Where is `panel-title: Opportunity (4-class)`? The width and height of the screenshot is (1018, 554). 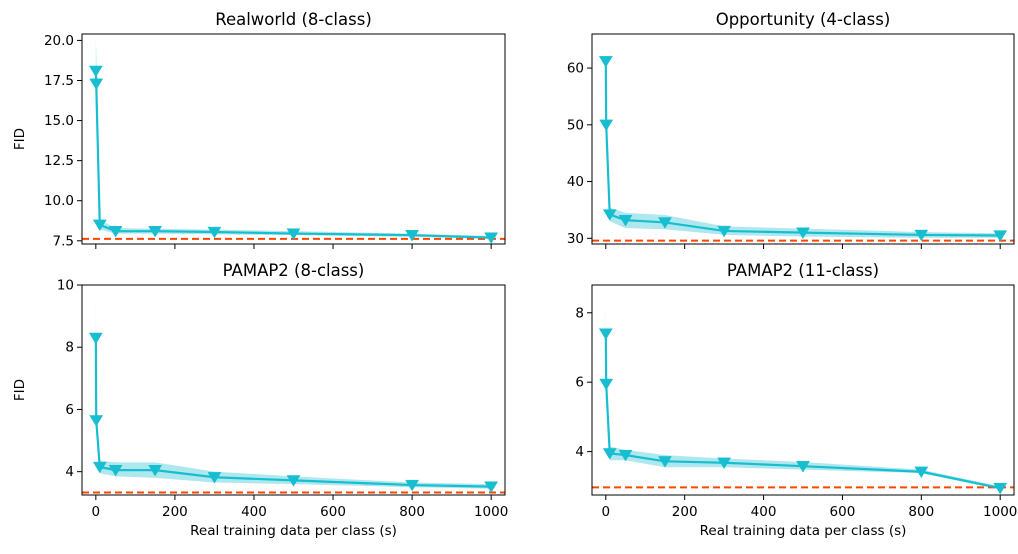 panel-title: Opportunity (4-class) is located at coordinates (803, 19).